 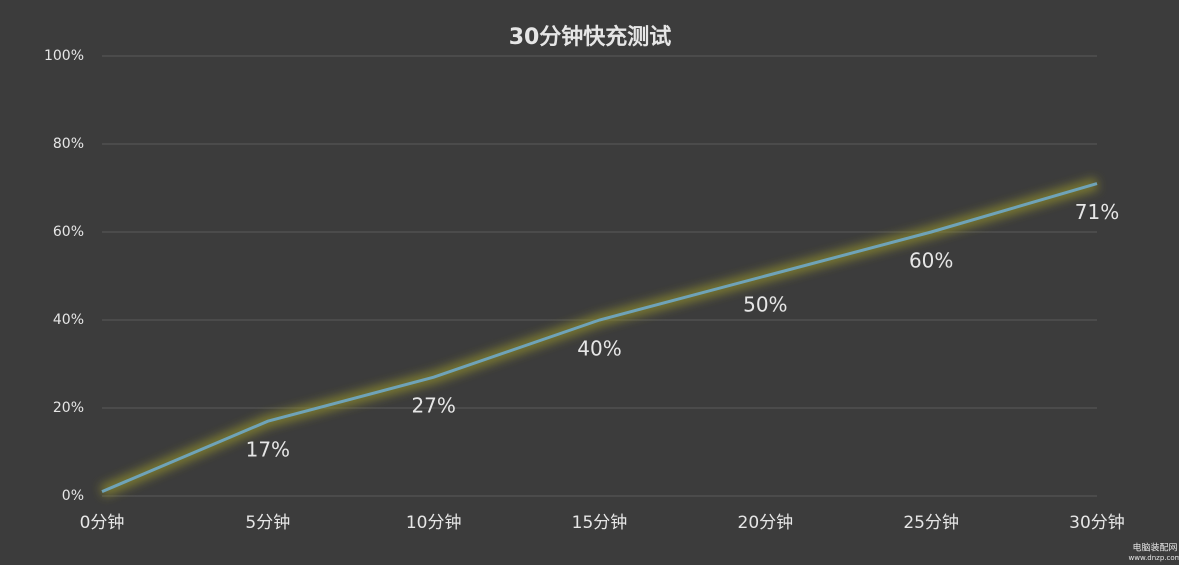 I want to click on y-tick-label: 80%, so click(x=68, y=144).